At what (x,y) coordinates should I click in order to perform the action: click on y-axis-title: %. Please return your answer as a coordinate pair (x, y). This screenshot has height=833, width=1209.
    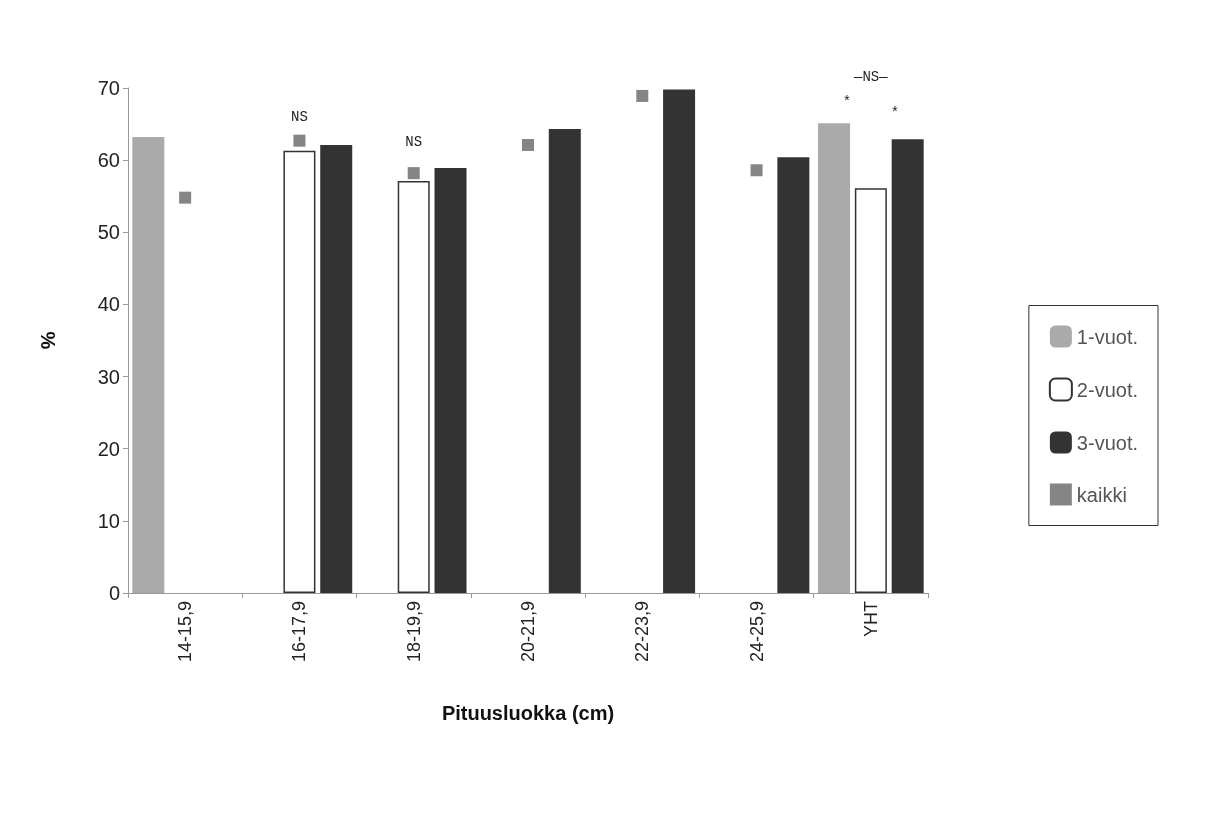
    Looking at the image, I should click on (48, 340).